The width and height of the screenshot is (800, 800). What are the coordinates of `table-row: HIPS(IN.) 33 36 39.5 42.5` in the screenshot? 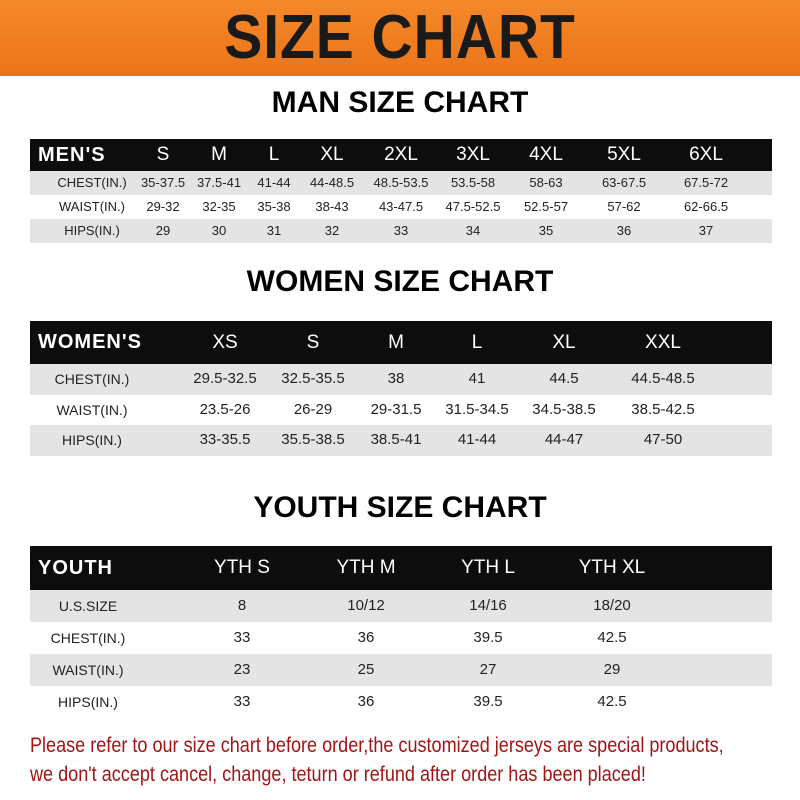 It's located at (401, 702).